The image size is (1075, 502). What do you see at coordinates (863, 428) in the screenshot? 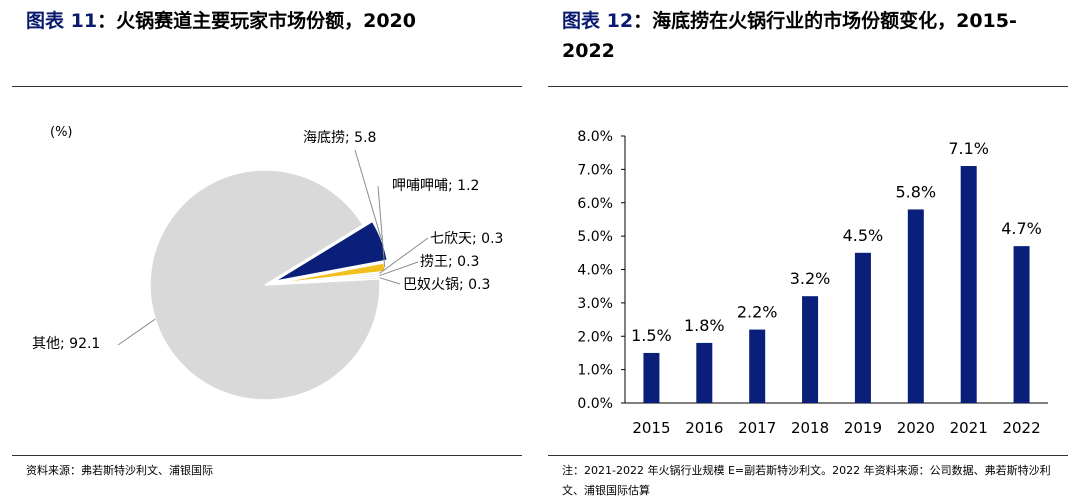
I see `bar-x-label-2019: 2019` at bounding box center [863, 428].